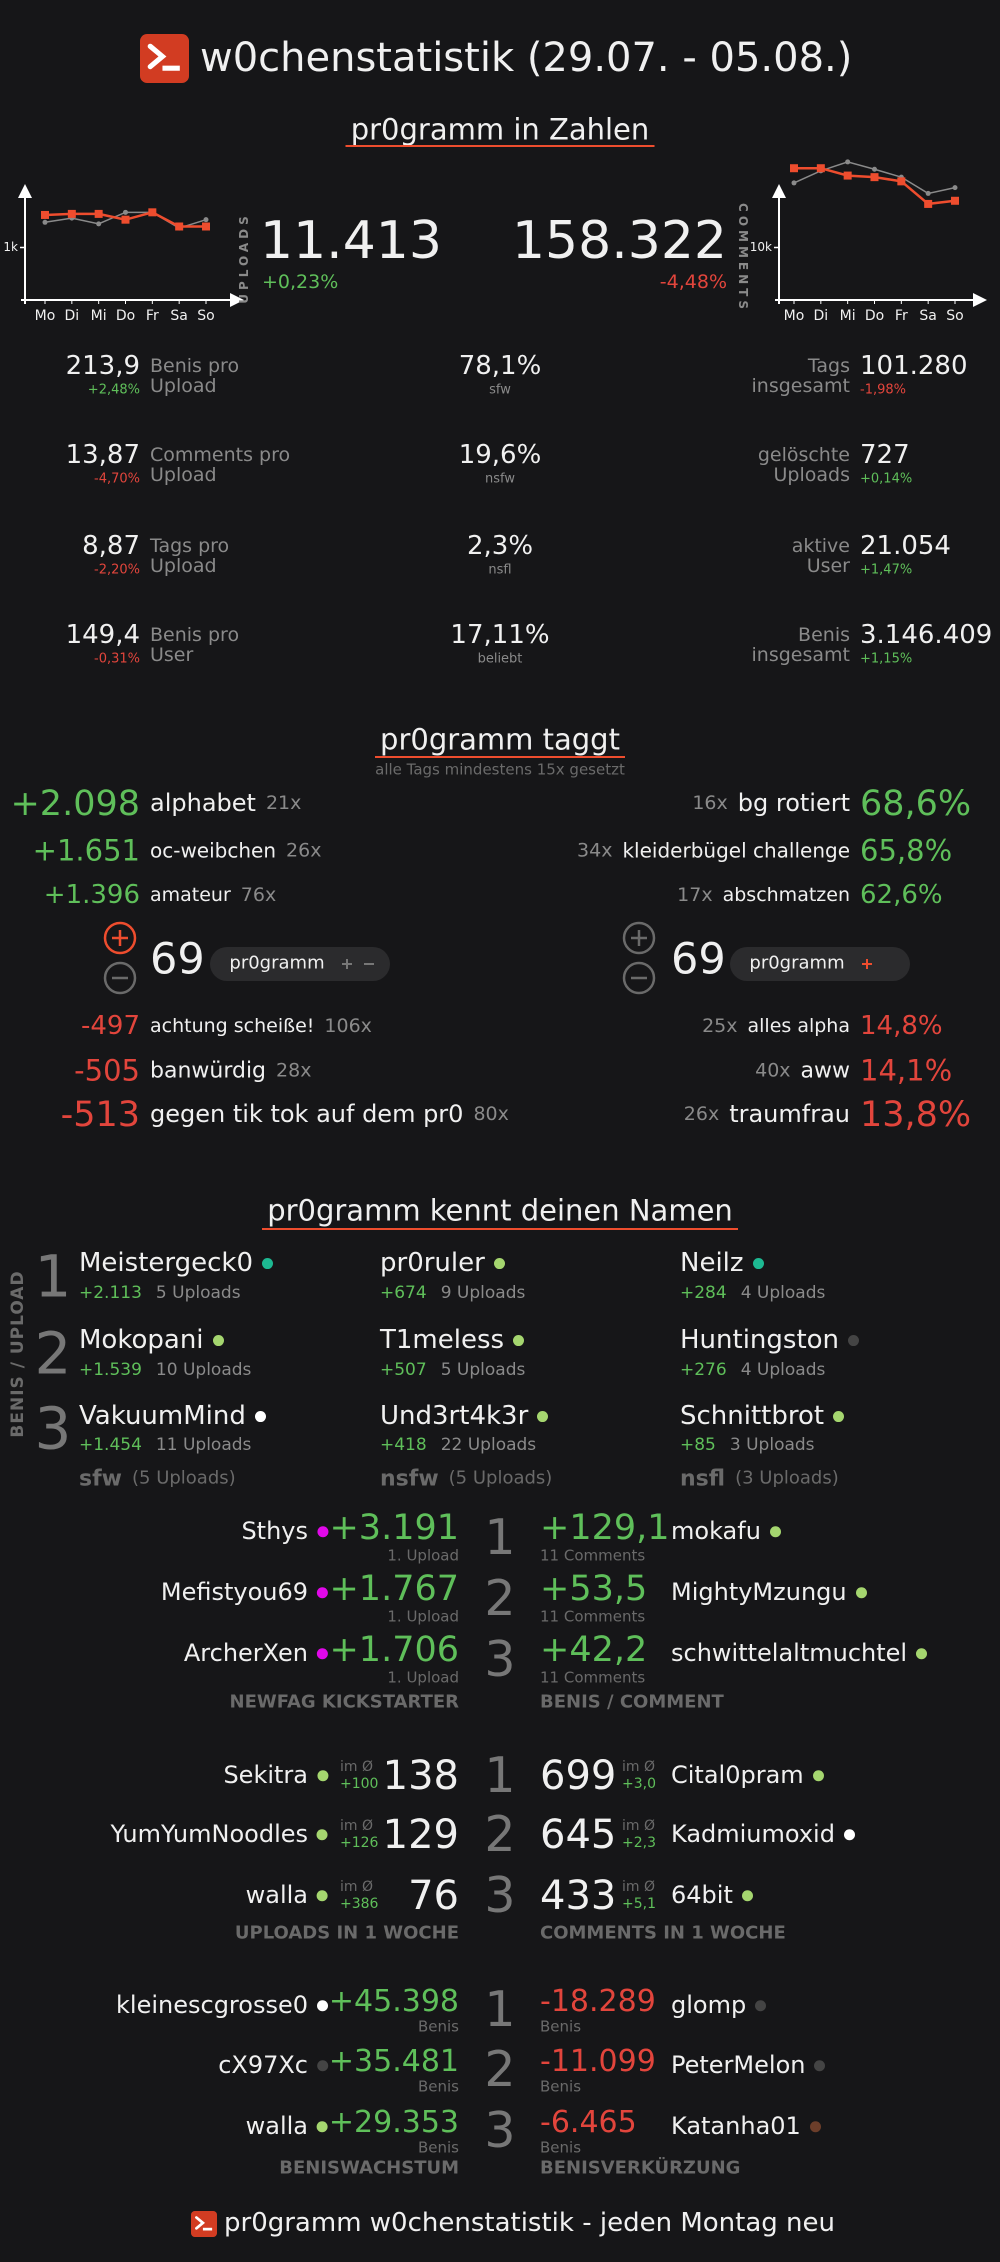  Describe the element at coordinates (433, 1896) in the screenshot. I see `count: 76` at that location.